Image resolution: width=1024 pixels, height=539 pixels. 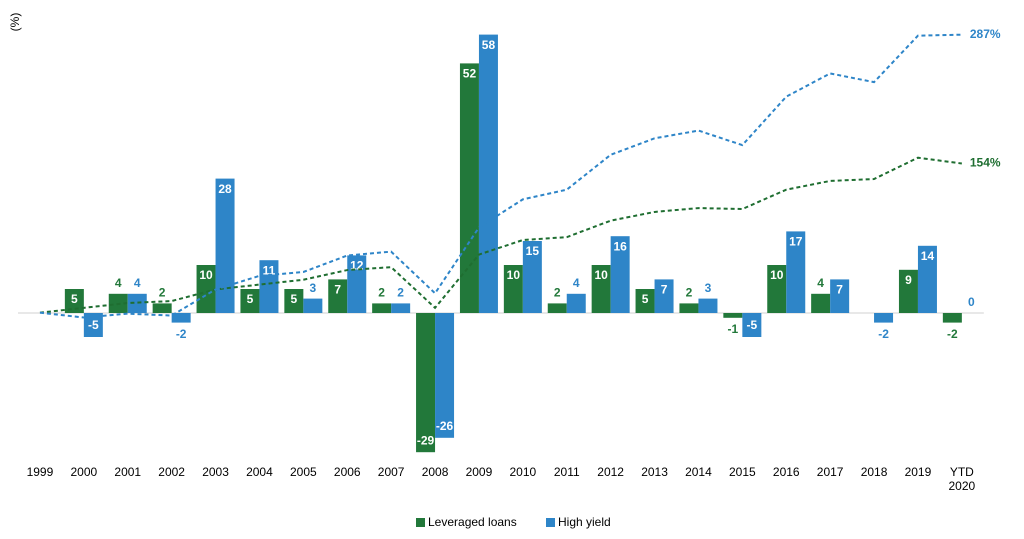 What do you see at coordinates (472, 522) in the screenshot?
I see `legend-label: Leveraged loans` at bounding box center [472, 522].